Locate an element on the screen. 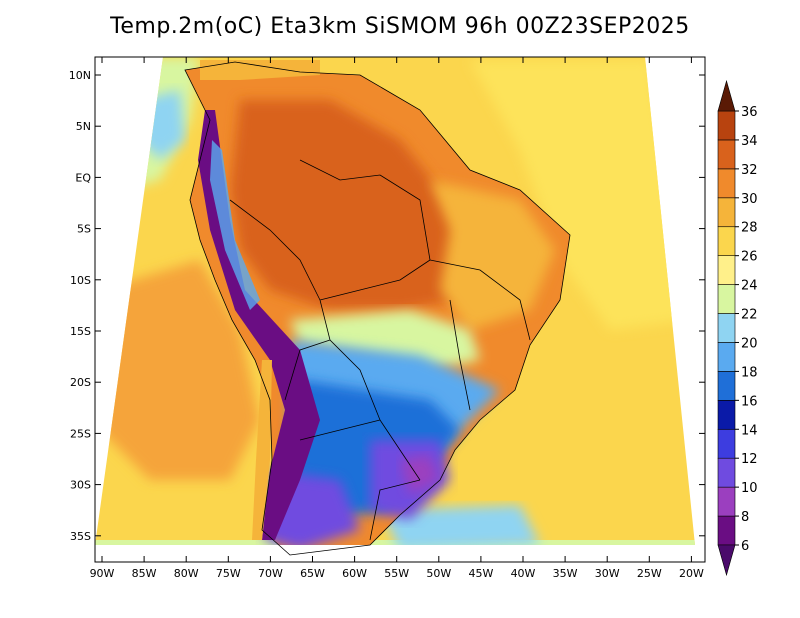 This screenshot has height=618, width=800. lon-label: 70W is located at coordinates (270, 573).